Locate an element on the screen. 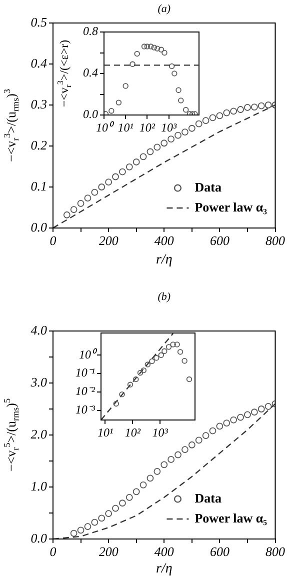 The width and height of the screenshot is (287, 577). y-tick-label: 0.2 is located at coordinates (39, 144).